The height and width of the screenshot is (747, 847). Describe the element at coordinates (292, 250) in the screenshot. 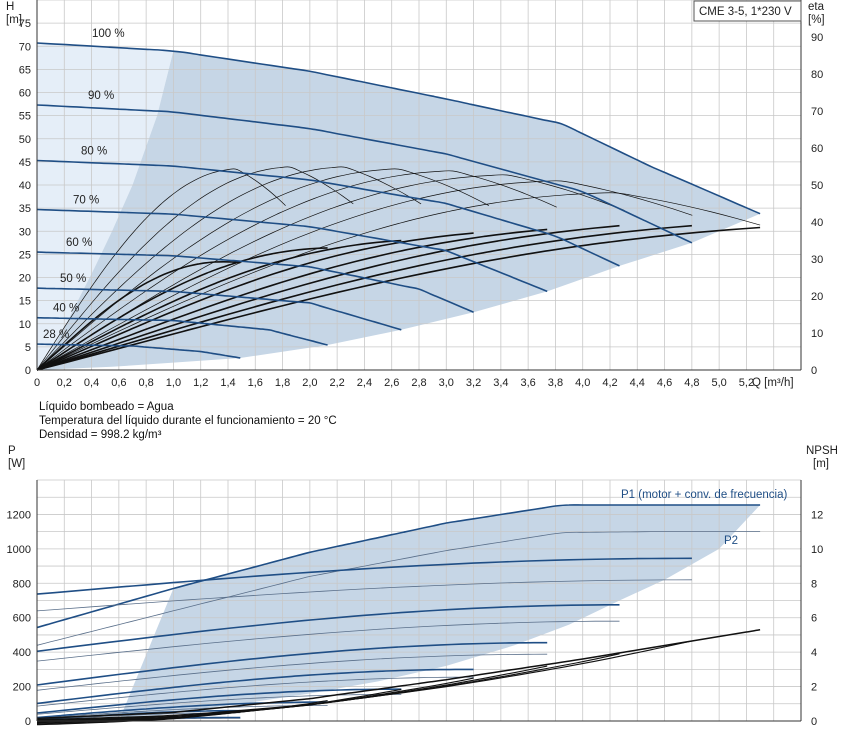

I see `h-curve-70pct` at that location.